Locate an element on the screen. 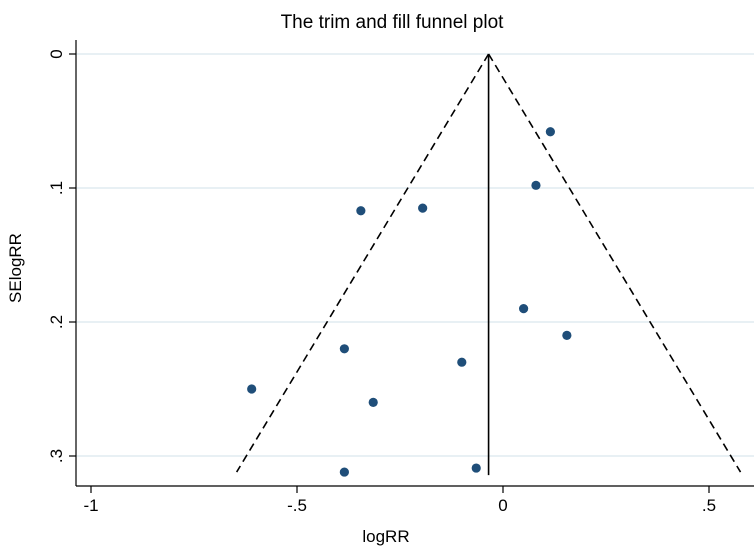  y-tick-label: 0 is located at coordinates (56, 53).